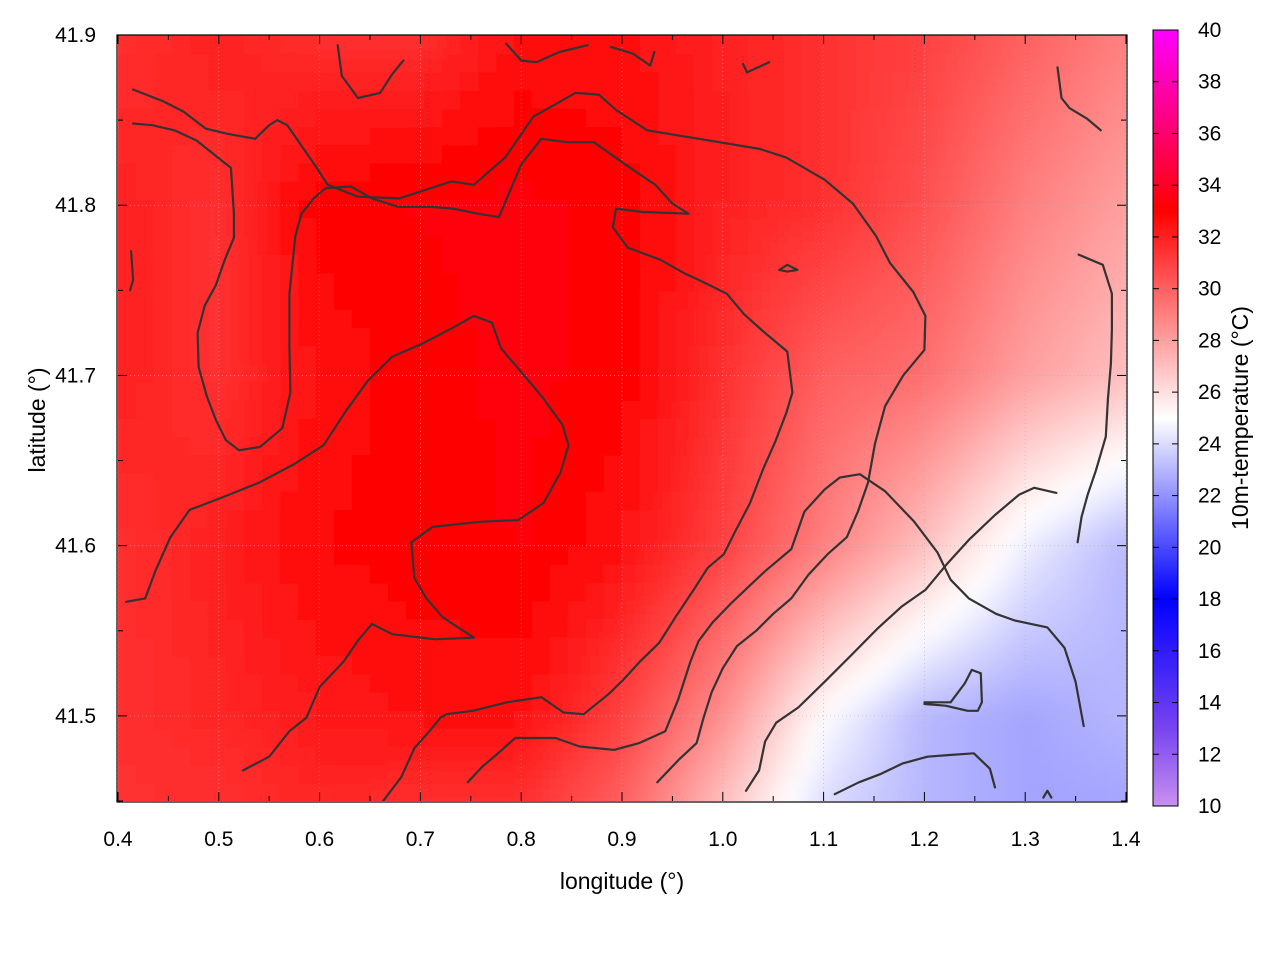 The height and width of the screenshot is (960, 1280). What do you see at coordinates (75, 375) in the screenshot?
I see `y-tick-label: 41.7` at bounding box center [75, 375].